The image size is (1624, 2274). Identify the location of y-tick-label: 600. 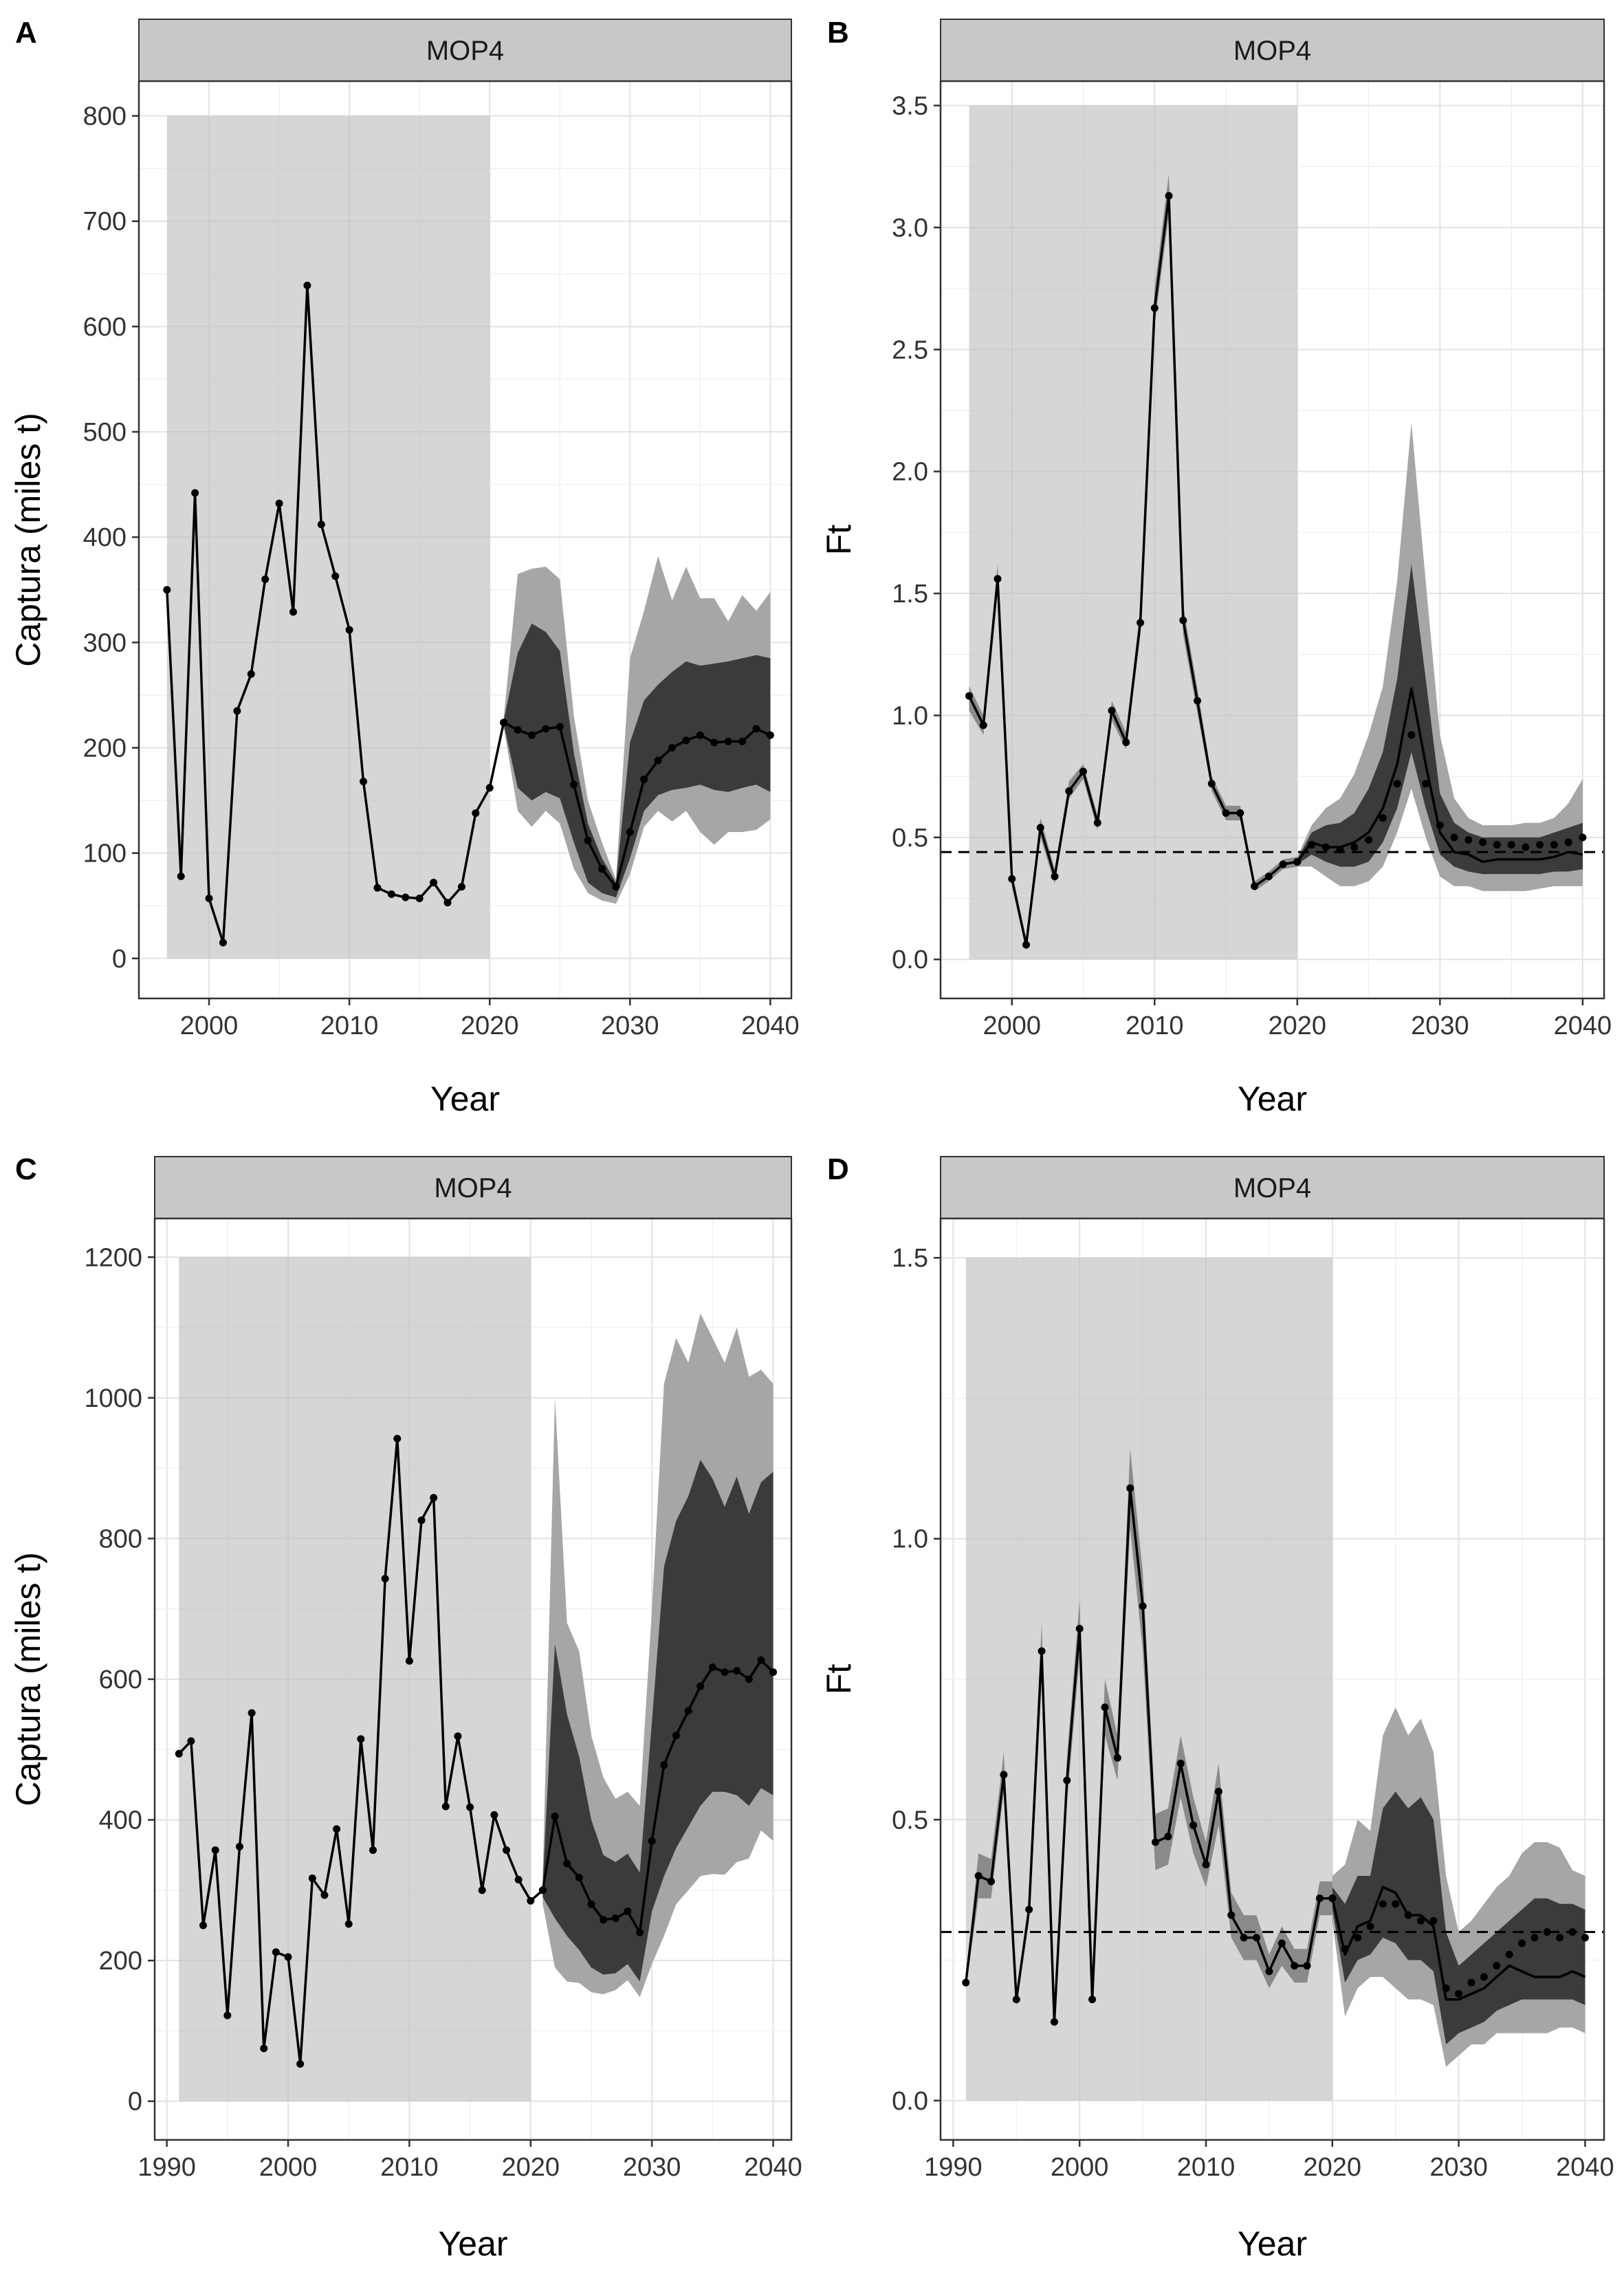
(105, 327).